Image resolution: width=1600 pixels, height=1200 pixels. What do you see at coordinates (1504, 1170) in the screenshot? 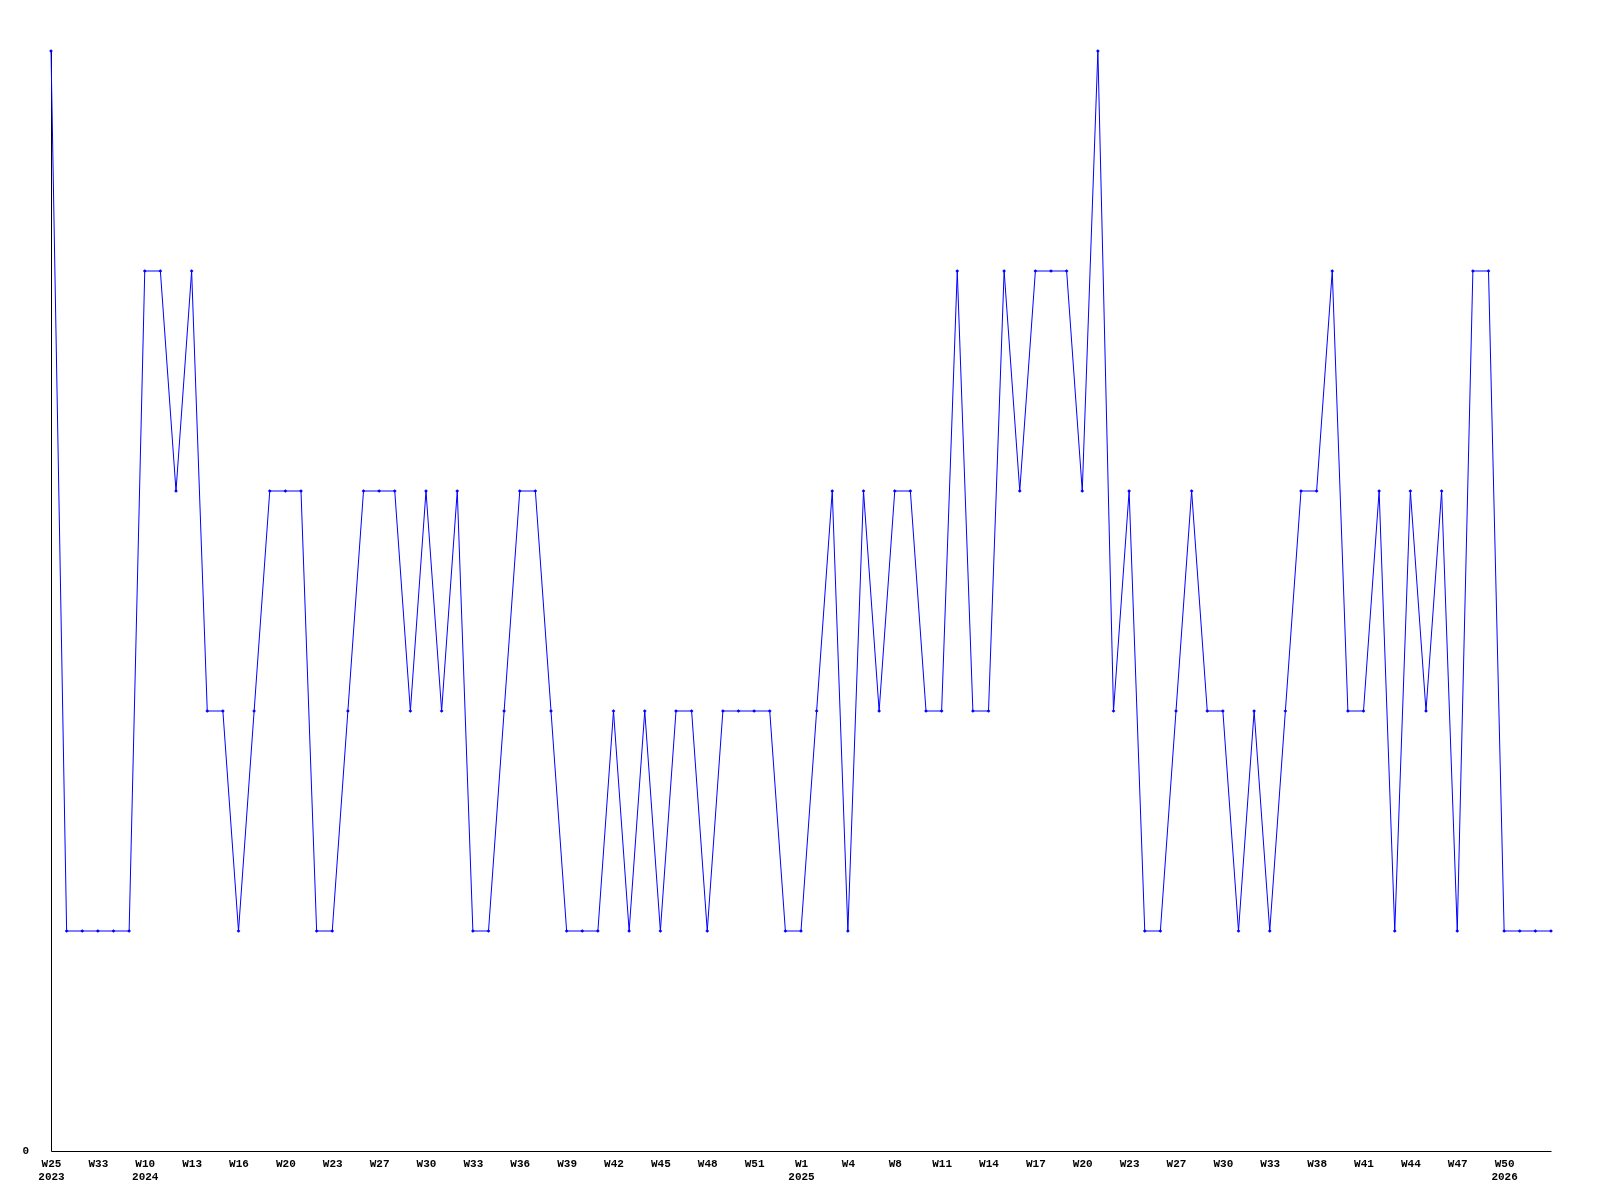
I see `x-tick-label: W50 2026` at bounding box center [1504, 1170].